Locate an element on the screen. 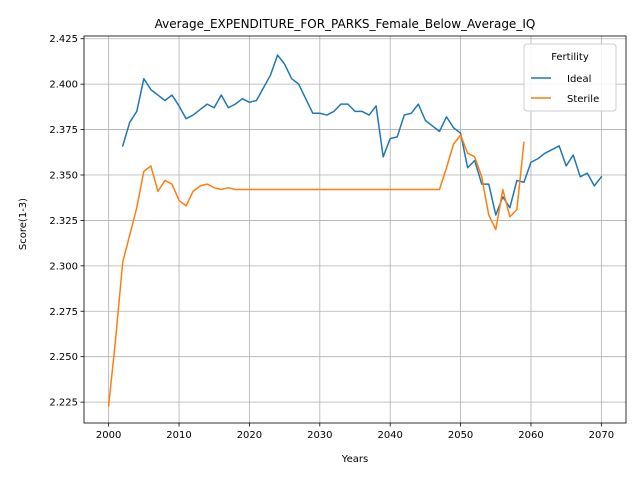 The height and width of the screenshot is (480, 640). y-tick-label: 2.425 is located at coordinates (63, 39).